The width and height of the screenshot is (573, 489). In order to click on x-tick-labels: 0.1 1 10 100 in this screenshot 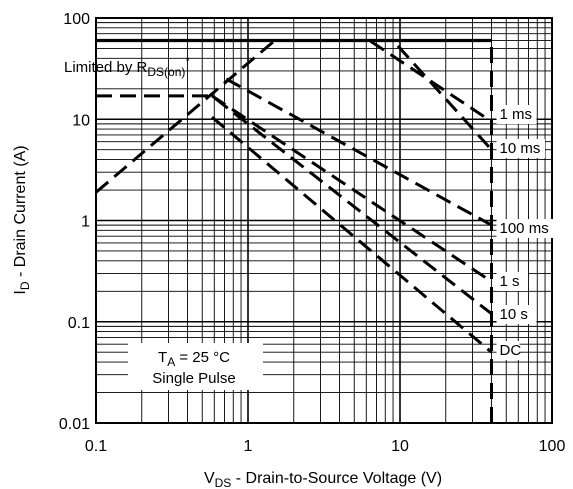, I will do `click(325, 446)`.